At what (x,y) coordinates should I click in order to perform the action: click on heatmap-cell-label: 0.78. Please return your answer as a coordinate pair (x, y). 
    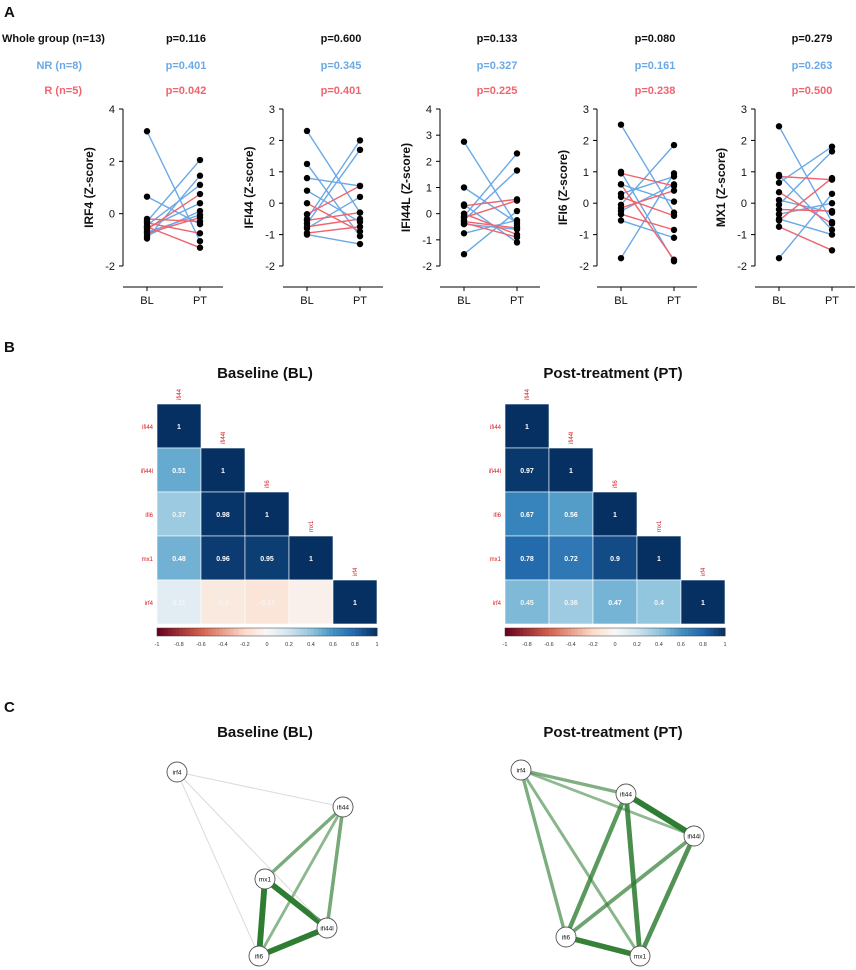
    Looking at the image, I should click on (527, 559).